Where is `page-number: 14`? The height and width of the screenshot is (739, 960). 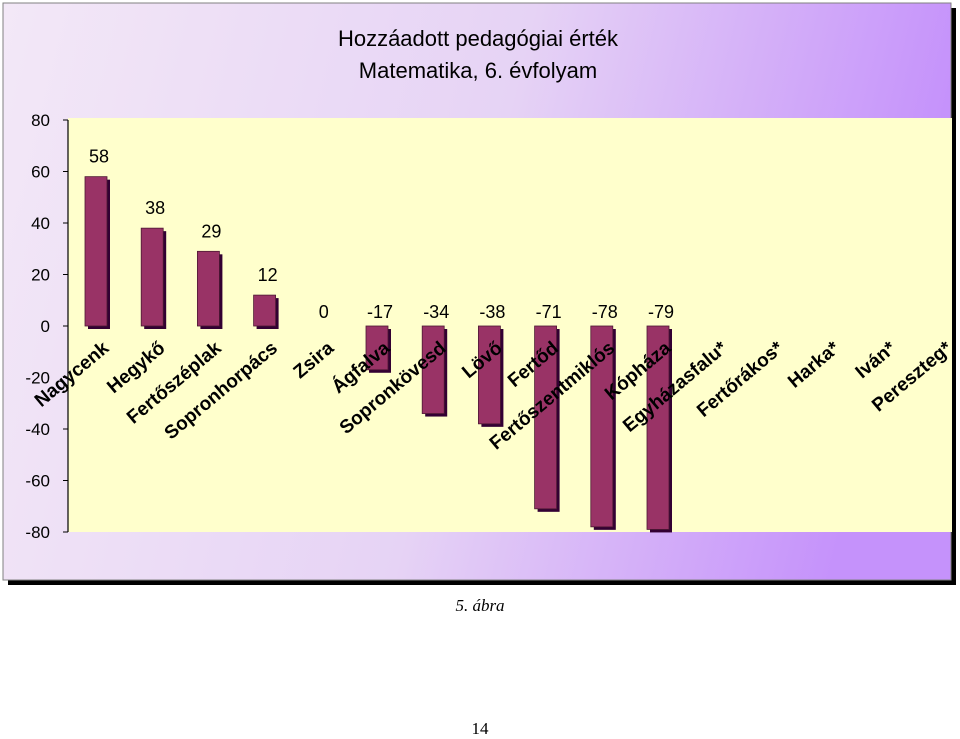
page-number: 14 is located at coordinates (480, 728).